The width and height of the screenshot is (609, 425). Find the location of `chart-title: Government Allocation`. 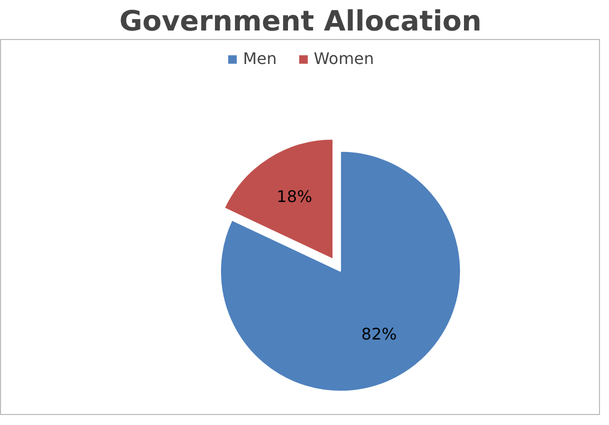

chart-title: Government Allocation is located at coordinates (300, 21).